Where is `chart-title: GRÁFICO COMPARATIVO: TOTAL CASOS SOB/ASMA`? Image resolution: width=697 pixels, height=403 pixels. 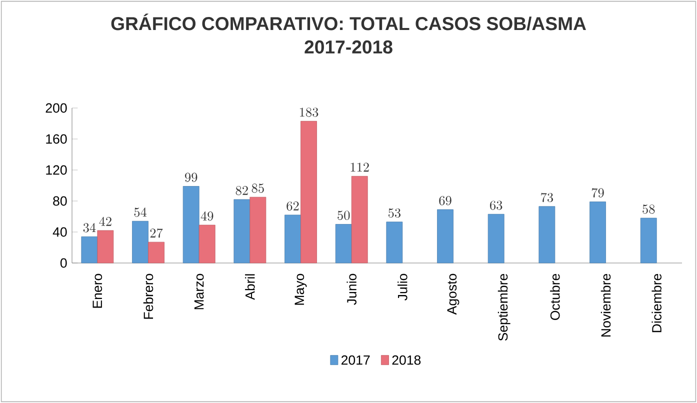 chart-title: GRÁFICO COMPARATIVO: TOTAL CASOS SOB/ASMA is located at coordinates (348, 22).